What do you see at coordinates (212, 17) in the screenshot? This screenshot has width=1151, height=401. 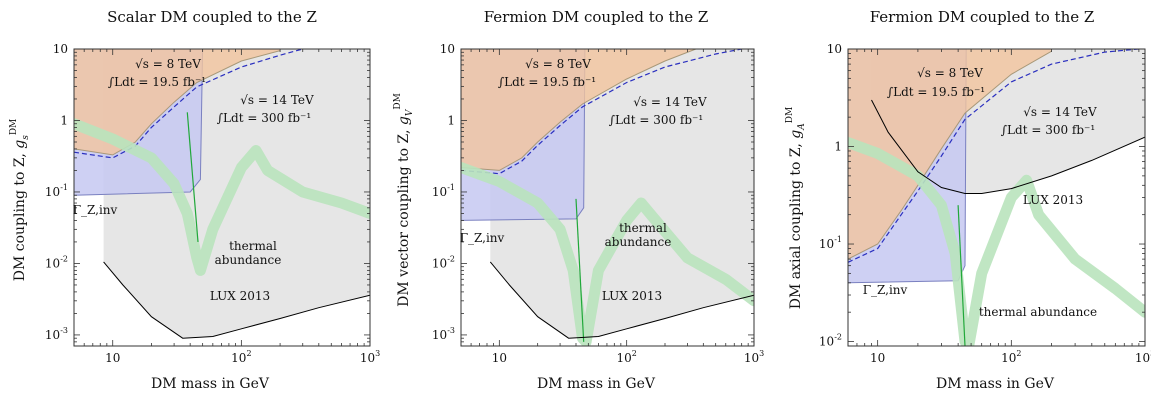 I see `chart-title: Scalar DM coupled to the Z` at bounding box center [212, 17].